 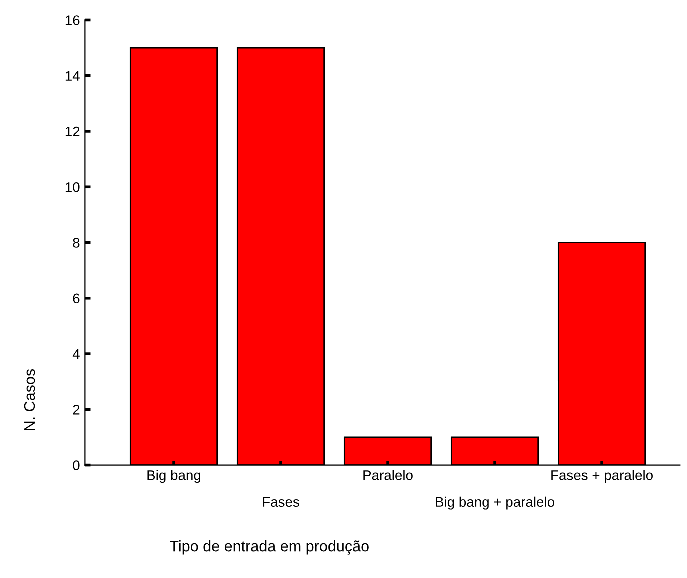 What do you see at coordinates (73, 76) in the screenshot?
I see `y-tick-label: 14` at bounding box center [73, 76].